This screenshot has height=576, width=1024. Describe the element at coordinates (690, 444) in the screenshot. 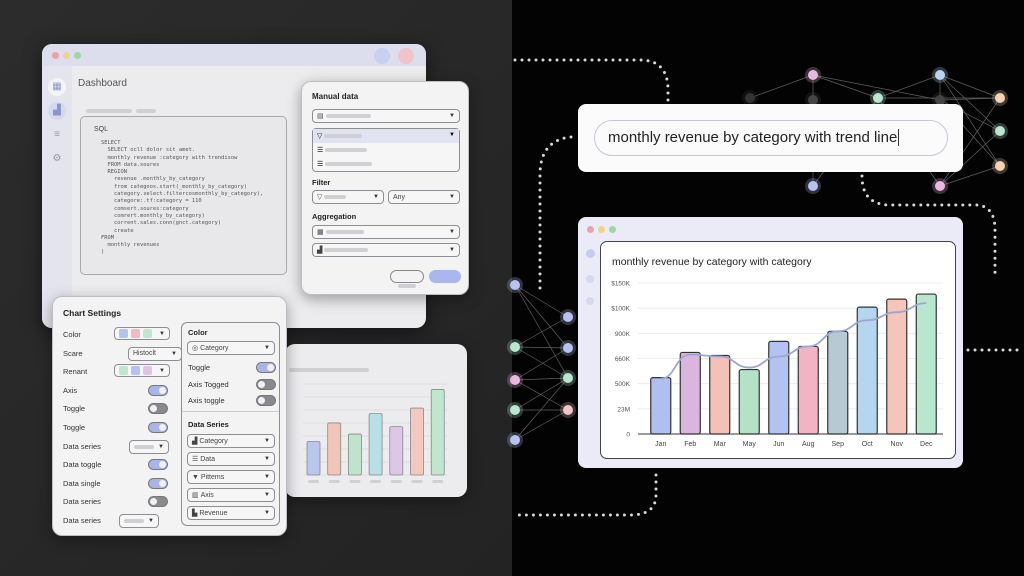

I see `x-tick-label: Feb` at that location.